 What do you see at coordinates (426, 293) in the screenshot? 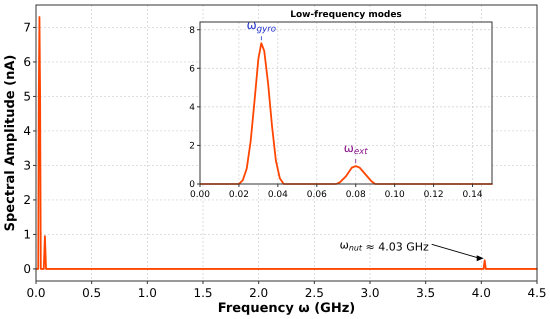
I see `x-tick-label: 3.5` at bounding box center [426, 293].